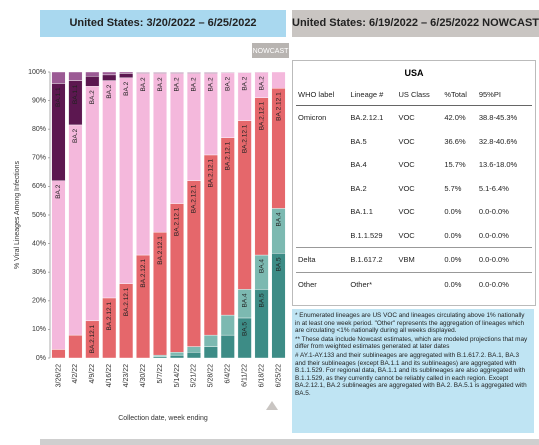 This screenshot has width=539, height=445. Describe the element at coordinates (372, 283) in the screenshot. I see `table-cell: Other*` at that location.